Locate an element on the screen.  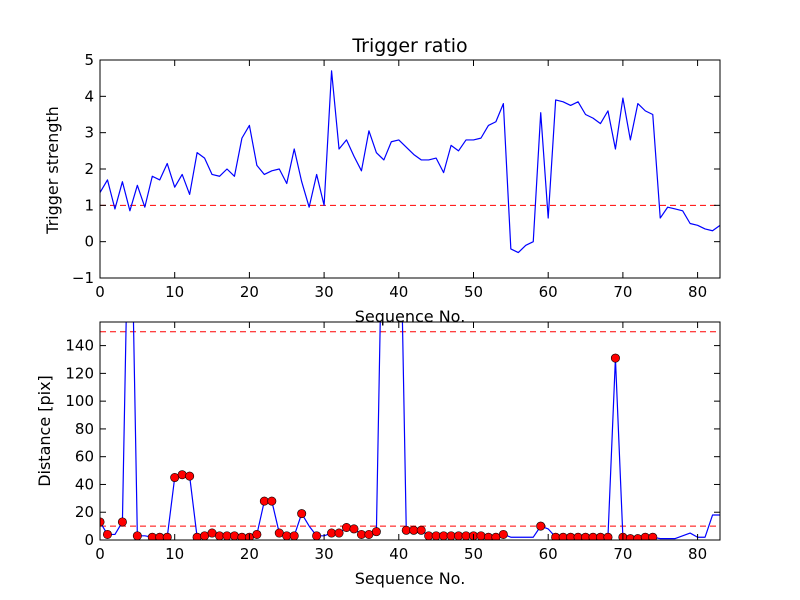
y-tick-label: 20 is located at coordinates (84, 512).